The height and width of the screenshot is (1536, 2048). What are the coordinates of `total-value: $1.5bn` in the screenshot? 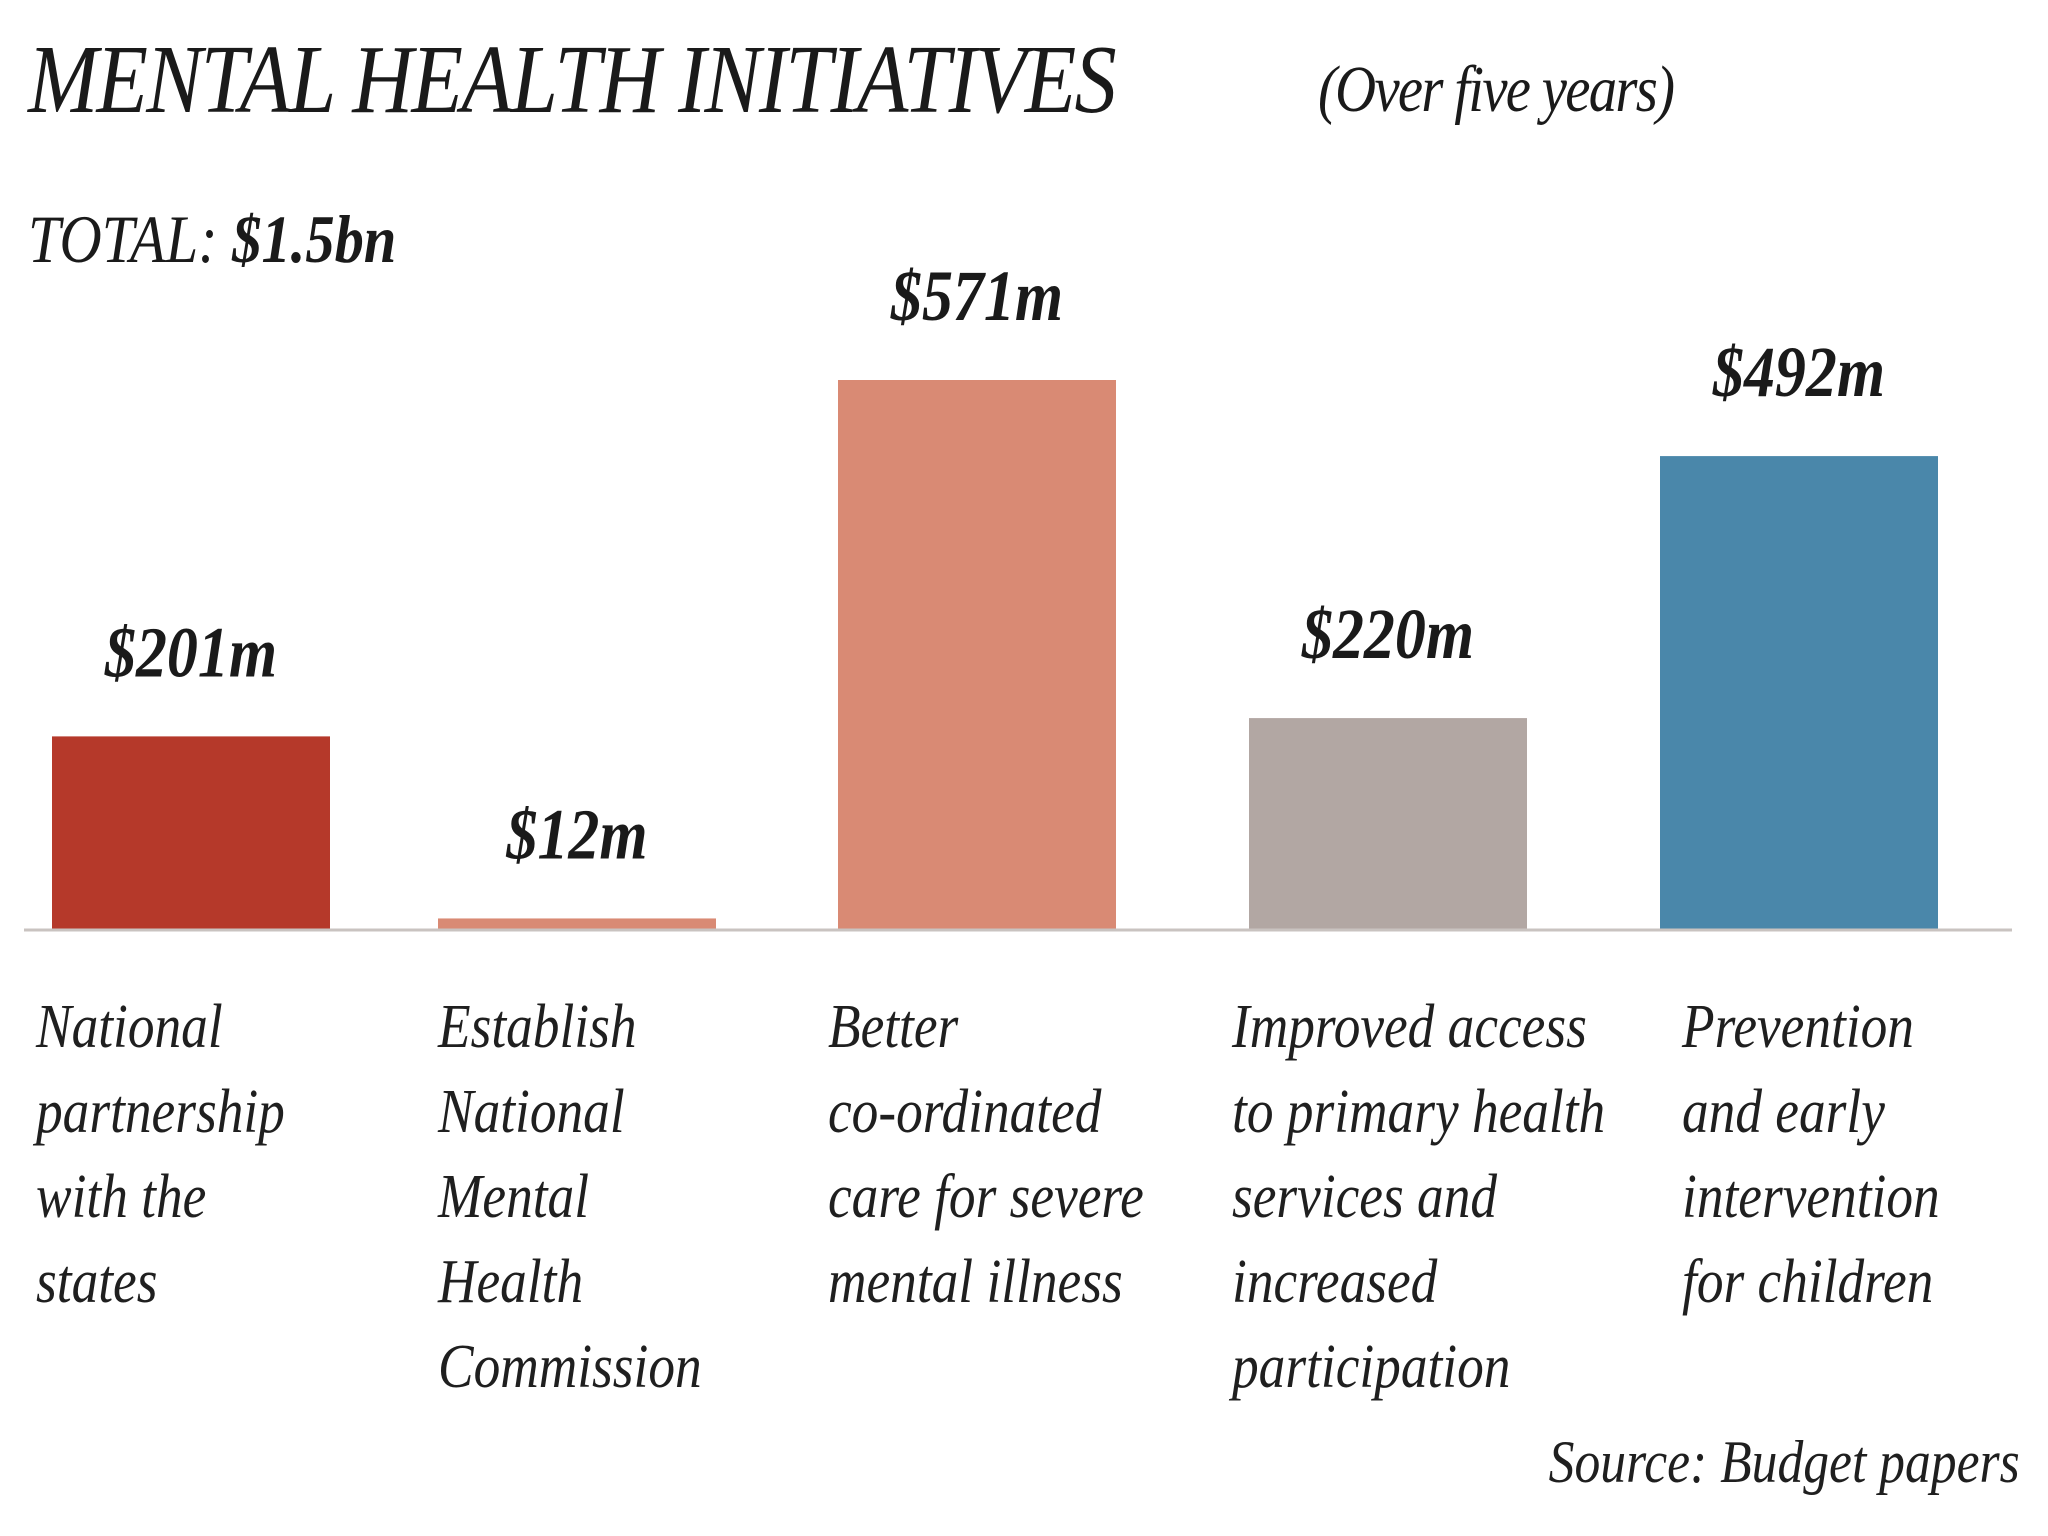 It's located at (314, 239).